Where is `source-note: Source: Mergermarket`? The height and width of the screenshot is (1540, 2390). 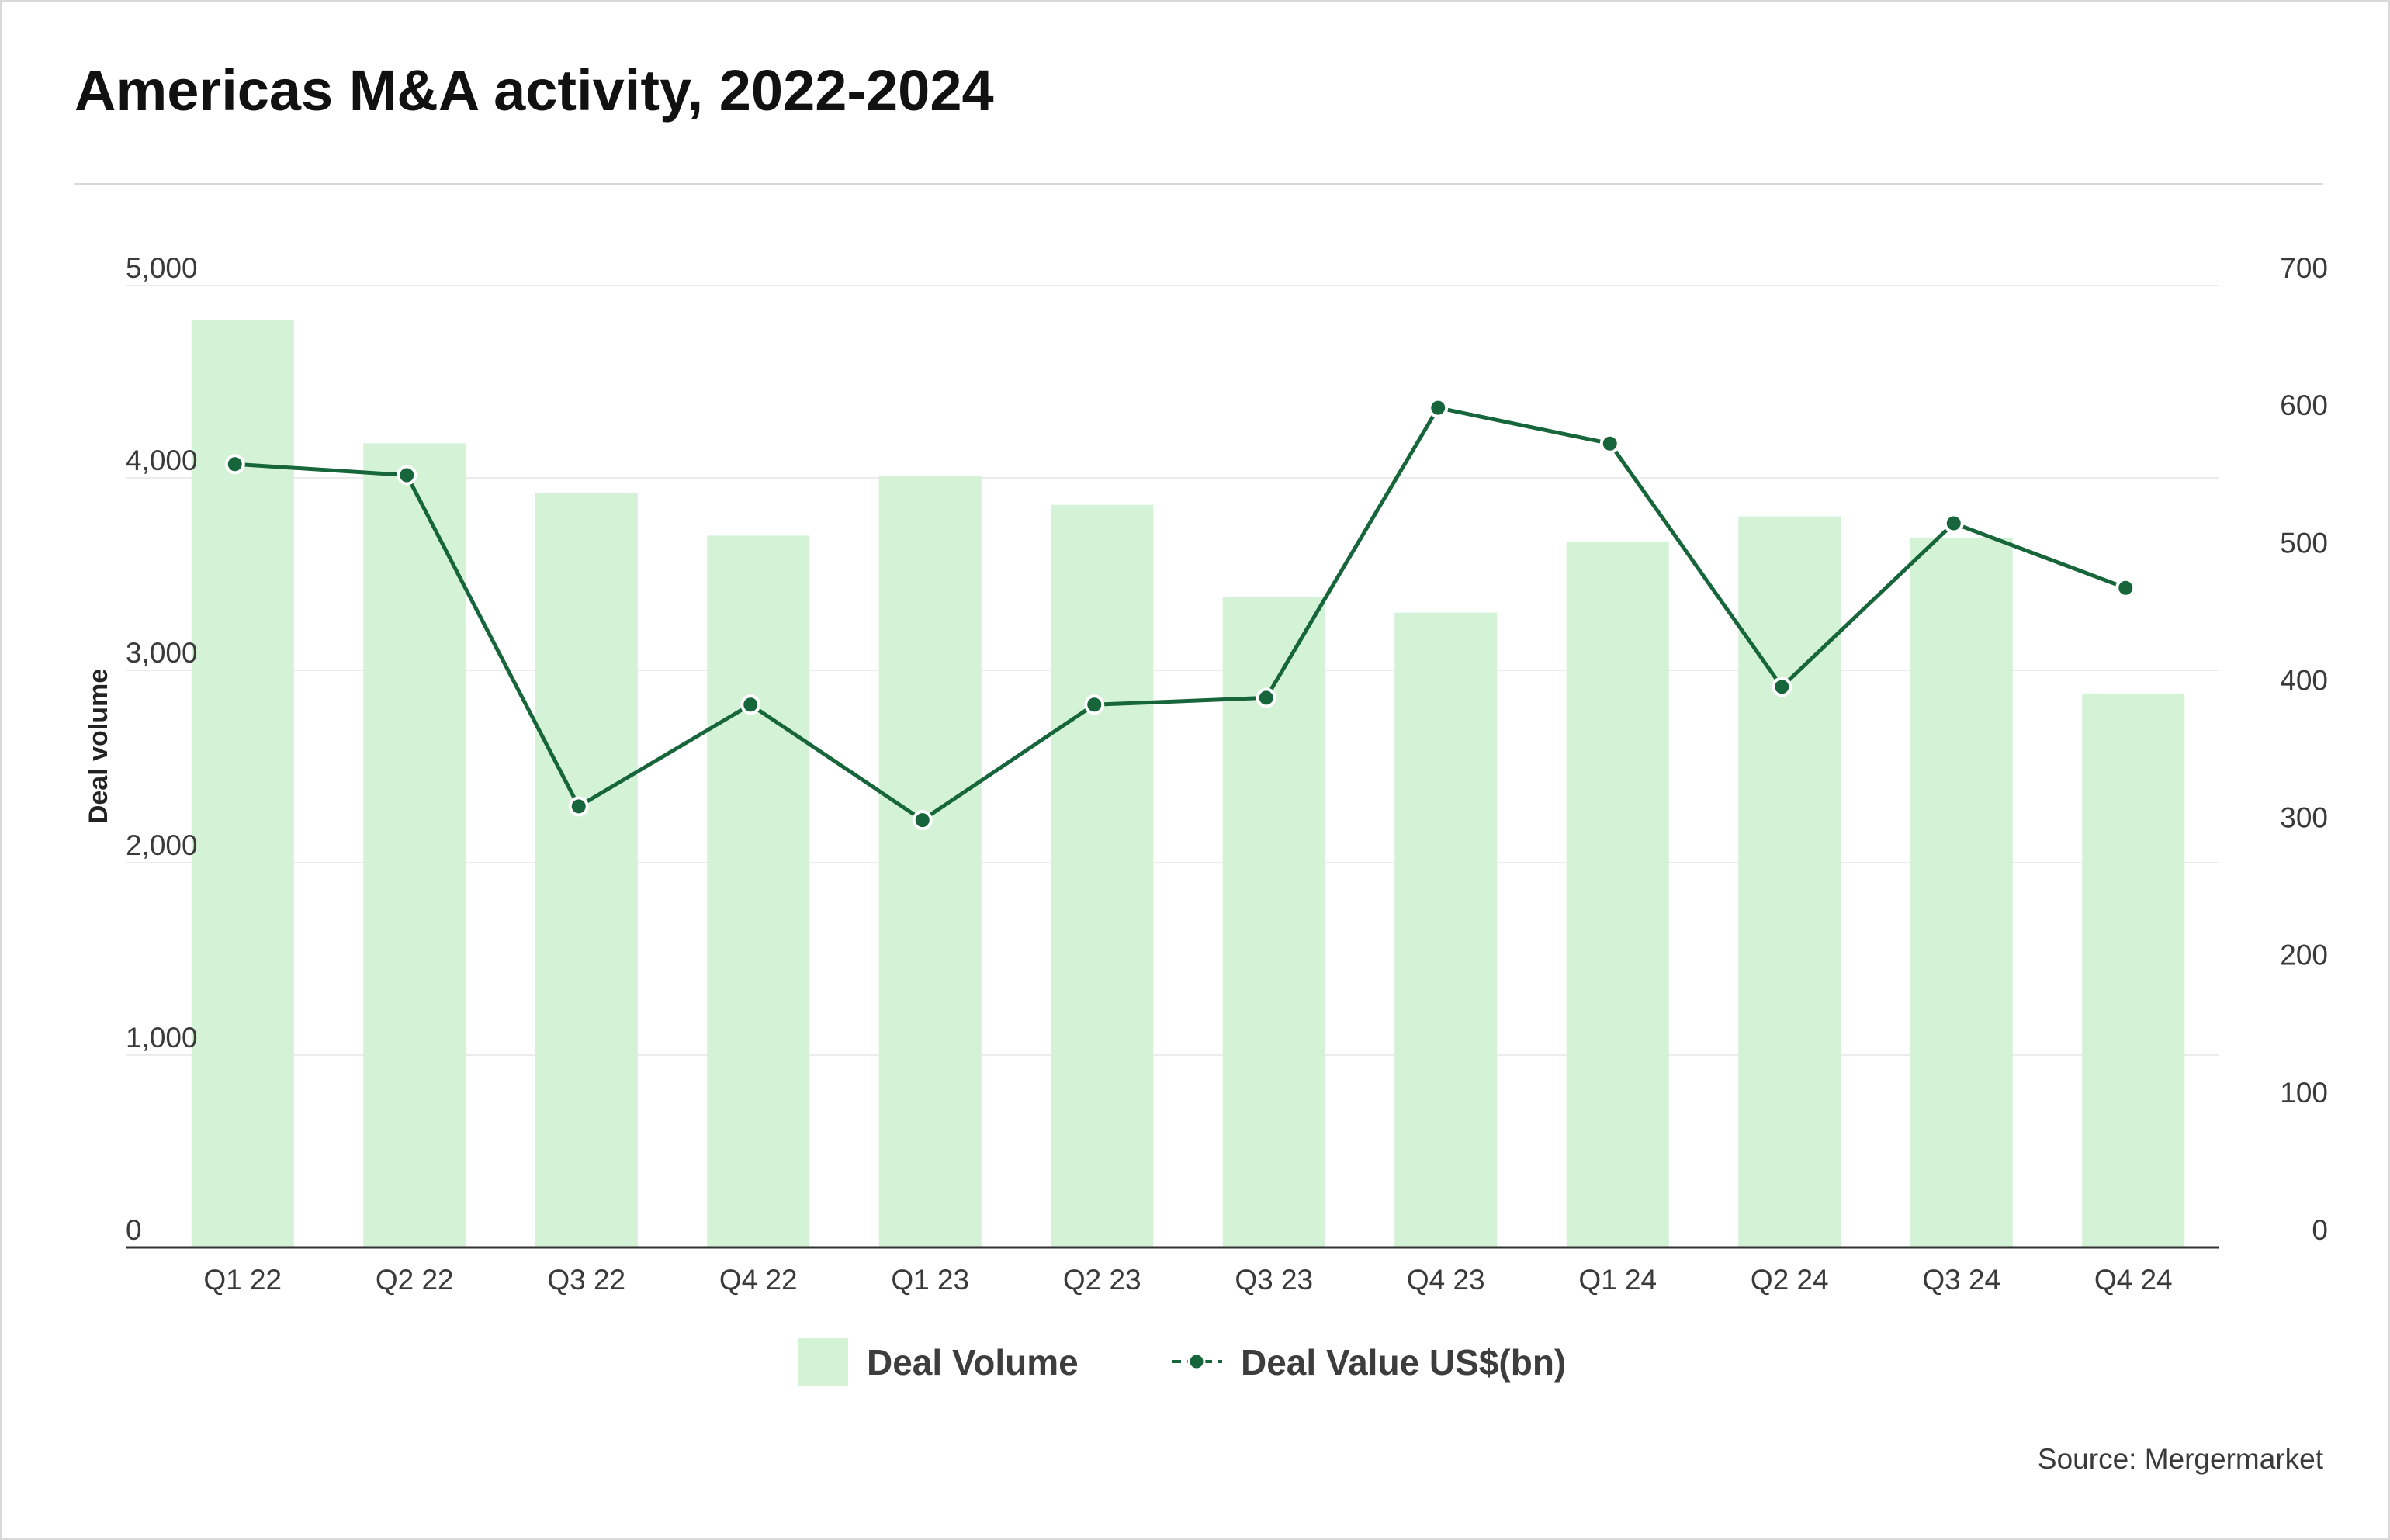 source-note: Source: Mergermarket is located at coordinates (2180, 1459).